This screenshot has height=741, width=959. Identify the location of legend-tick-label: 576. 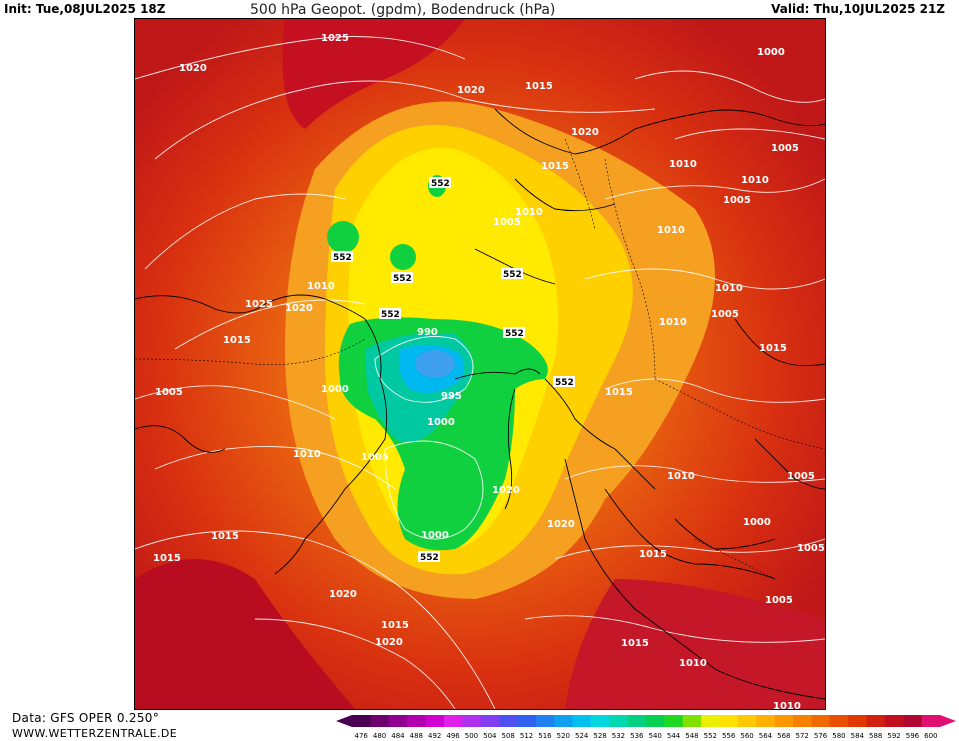
(821, 736).